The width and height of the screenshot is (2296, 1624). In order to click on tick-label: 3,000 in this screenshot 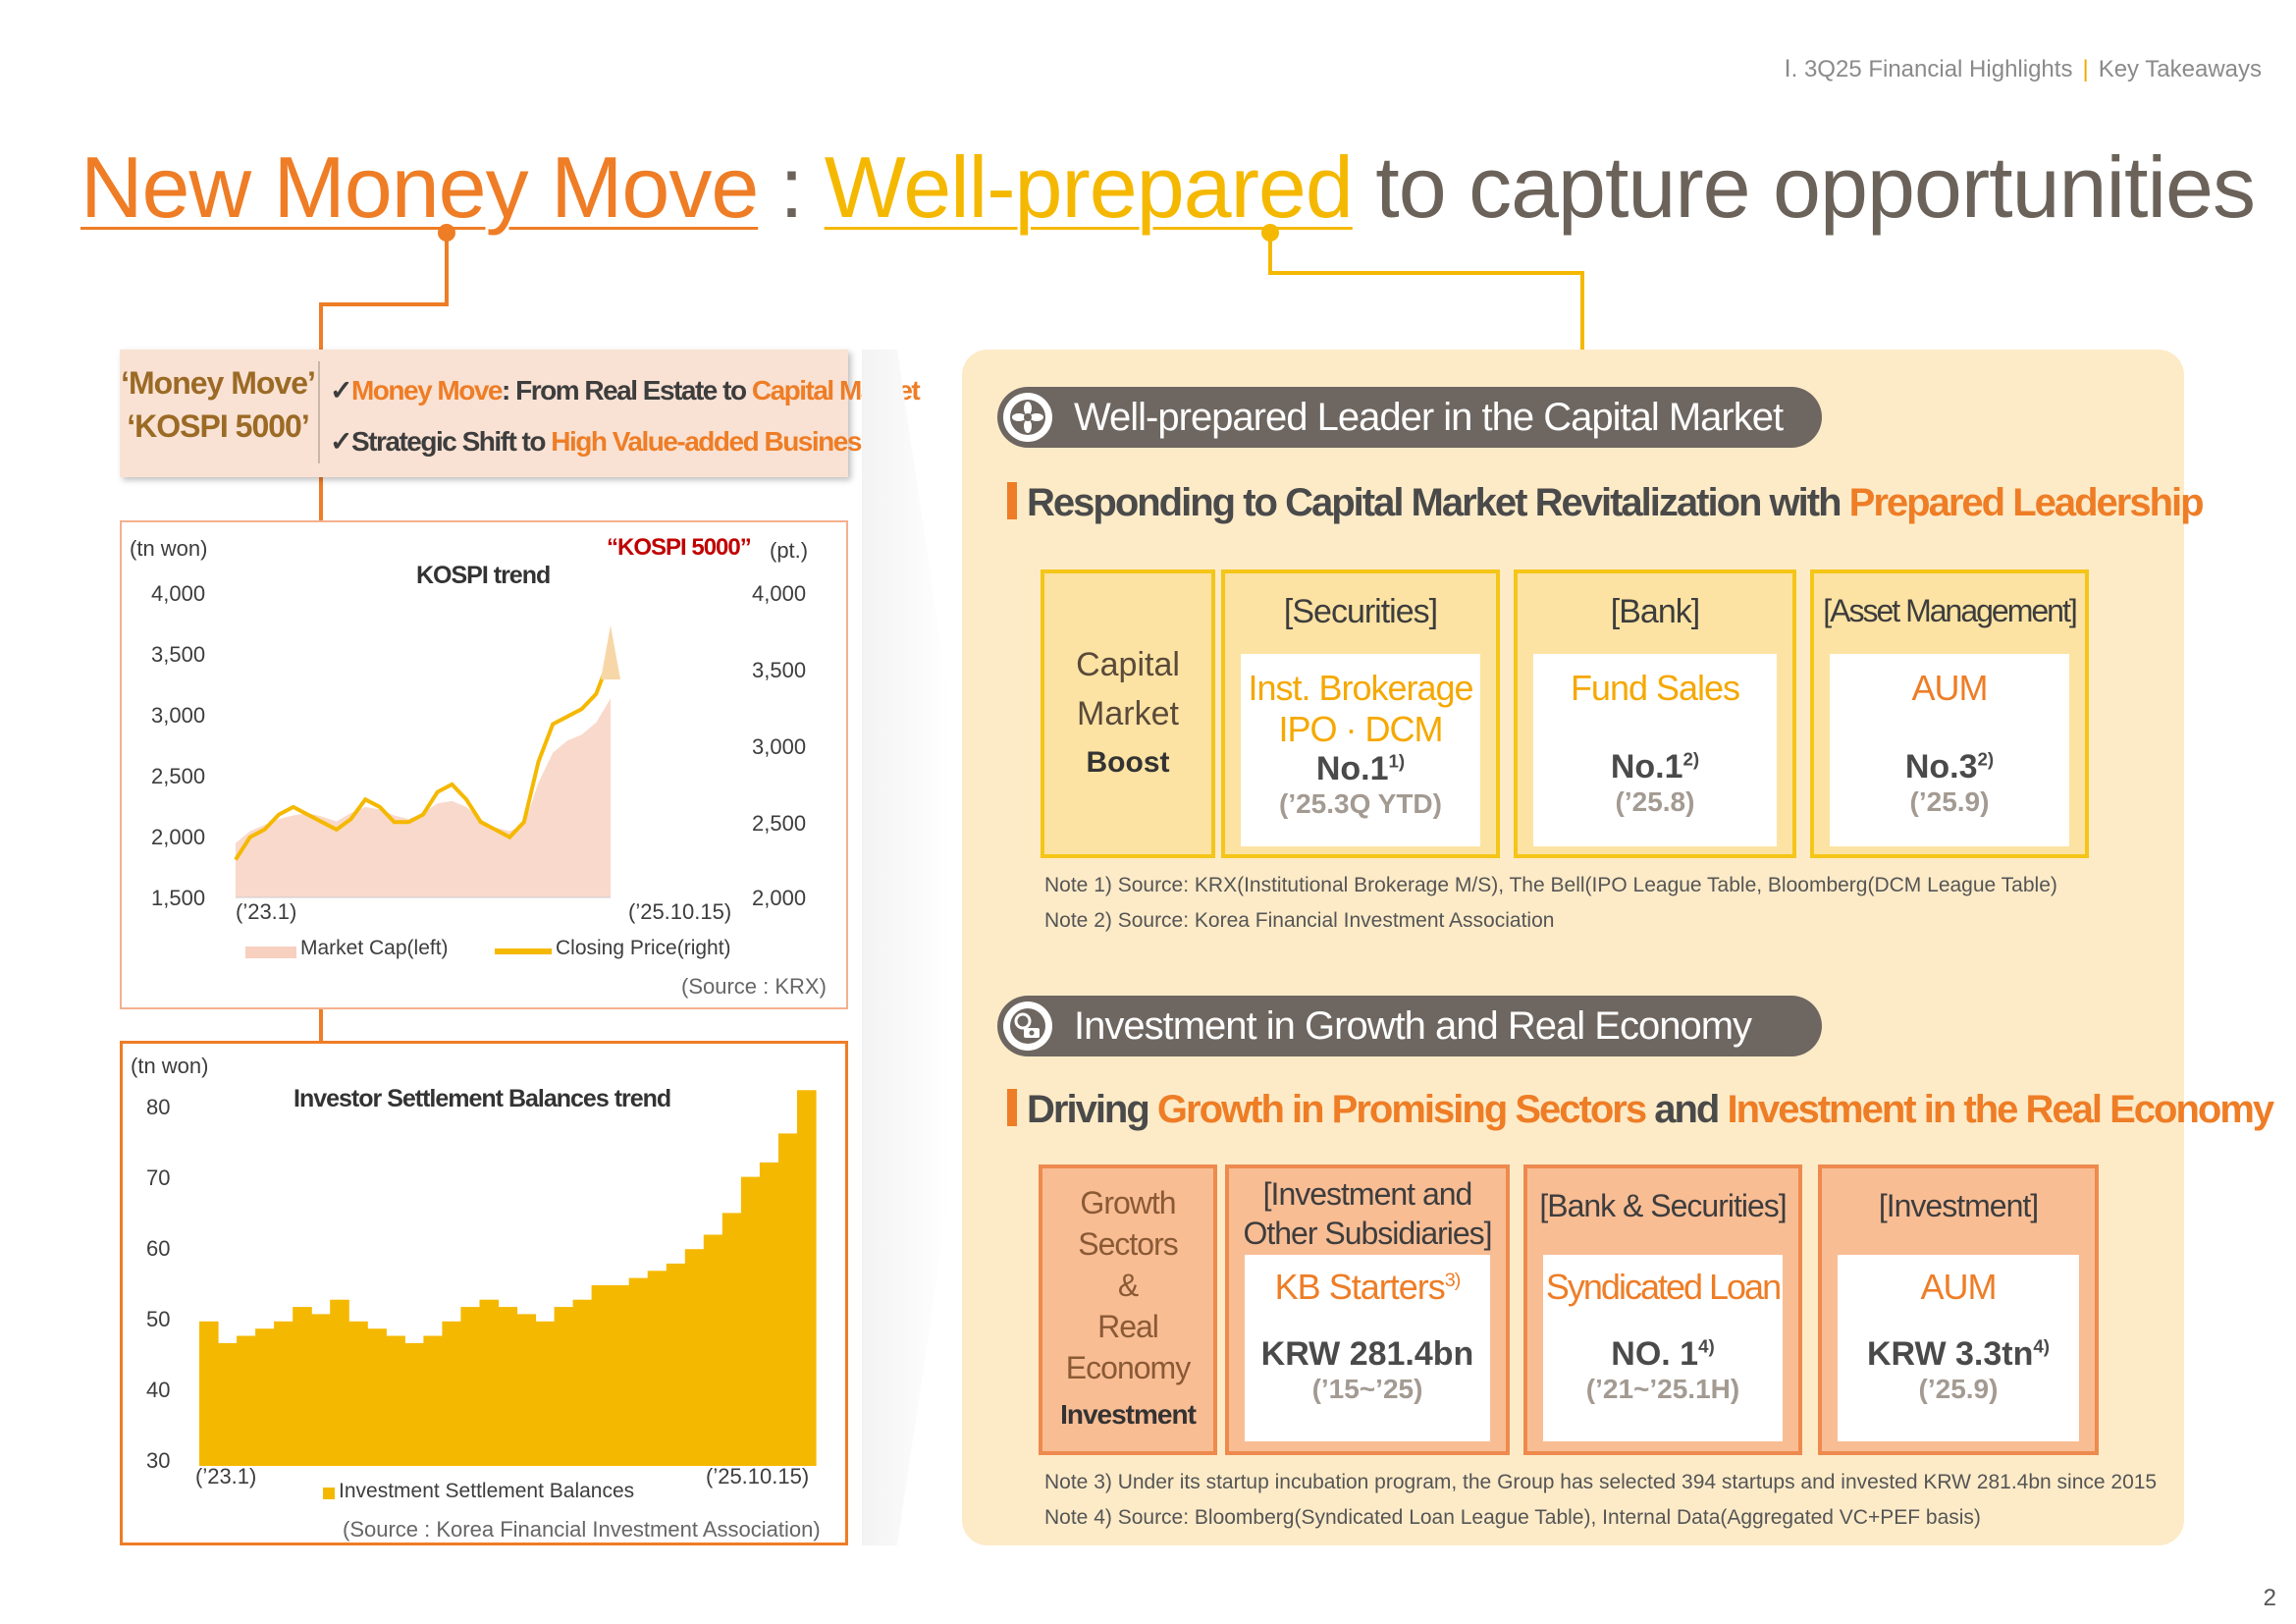, I will do `click(779, 746)`.